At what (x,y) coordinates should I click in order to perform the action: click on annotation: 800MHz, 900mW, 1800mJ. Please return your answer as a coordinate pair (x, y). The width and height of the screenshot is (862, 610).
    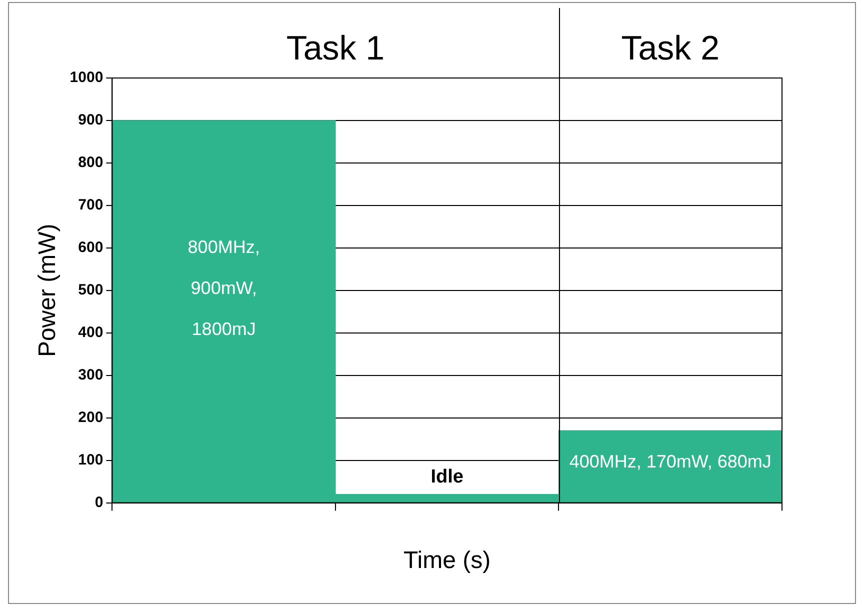
    Looking at the image, I should click on (224, 287).